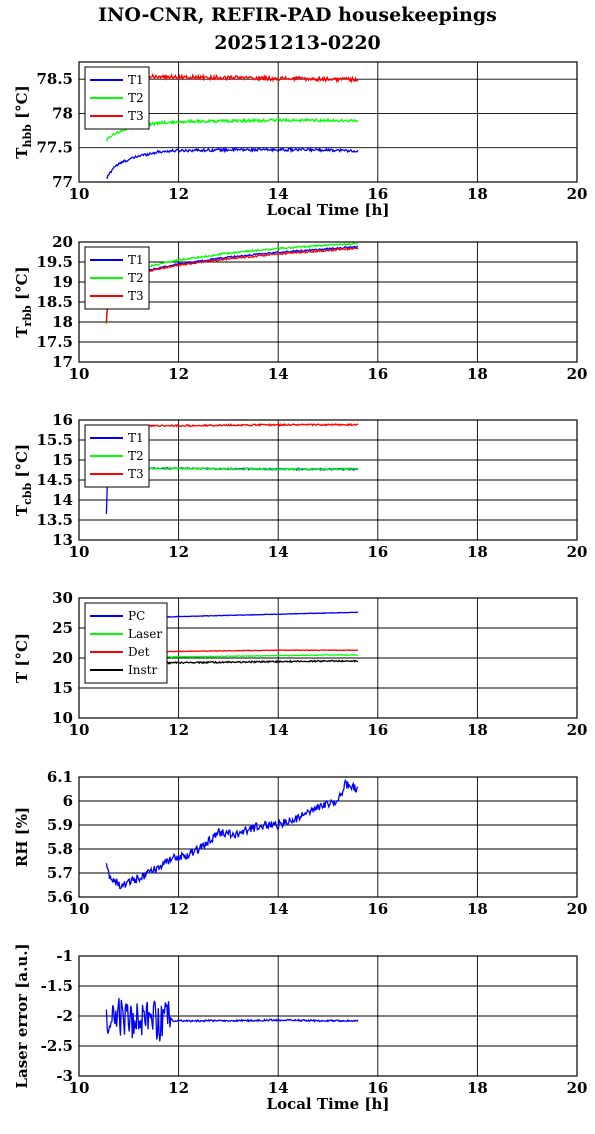 Image resolution: width=595 pixels, height=1134 pixels. What do you see at coordinates (62, 362) in the screenshot?
I see `y-tick-label: 17` at bounding box center [62, 362].